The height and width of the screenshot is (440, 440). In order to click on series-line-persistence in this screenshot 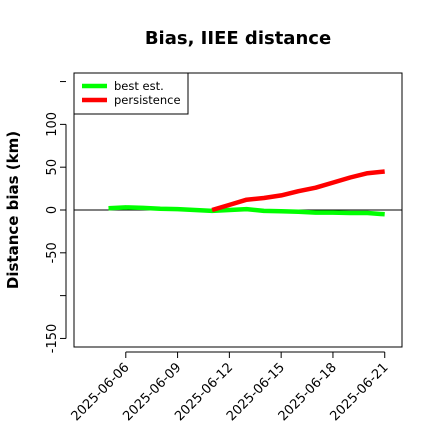, I will do `click(298, 191)`.